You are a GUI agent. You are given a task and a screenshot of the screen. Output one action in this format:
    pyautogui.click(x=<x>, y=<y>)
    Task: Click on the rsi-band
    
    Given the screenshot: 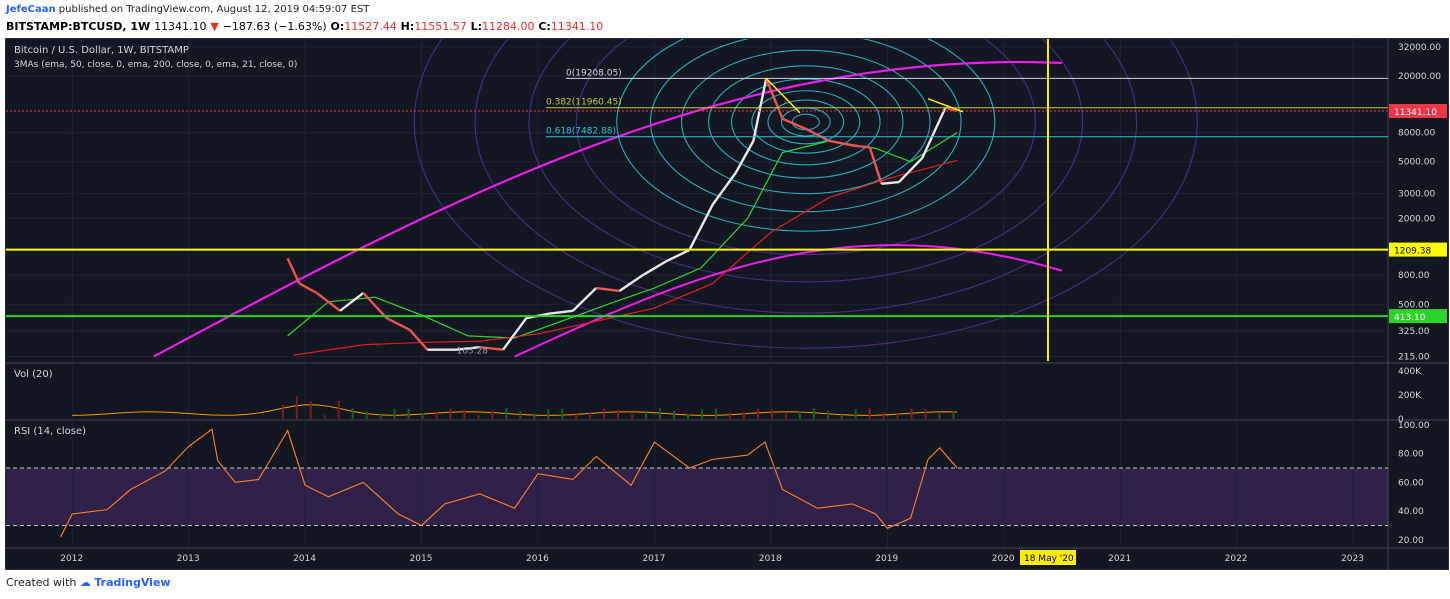 What is the action you would take?
    pyautogui.click(x=697, y=496)
    